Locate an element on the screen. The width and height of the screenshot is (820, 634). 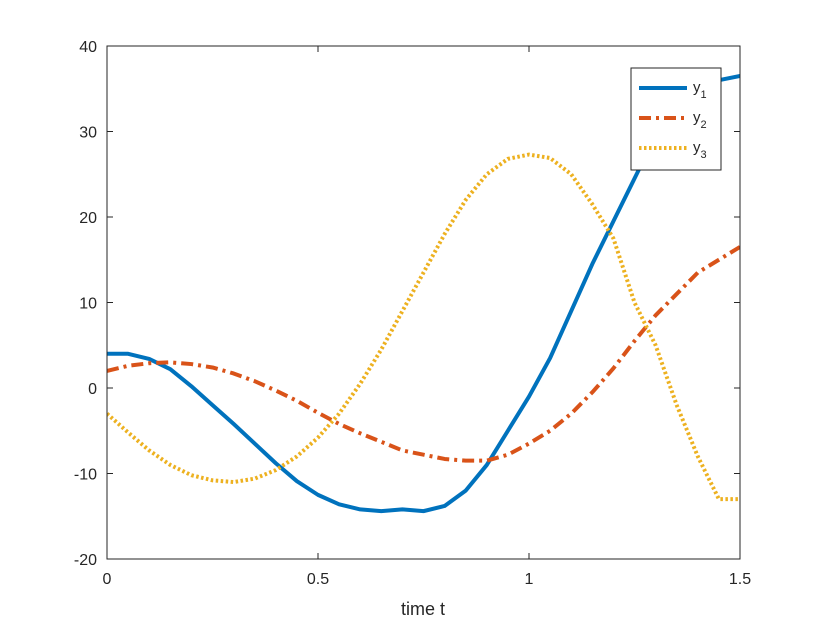
y-tick-label: 10 is located at coordinates (88, 304).